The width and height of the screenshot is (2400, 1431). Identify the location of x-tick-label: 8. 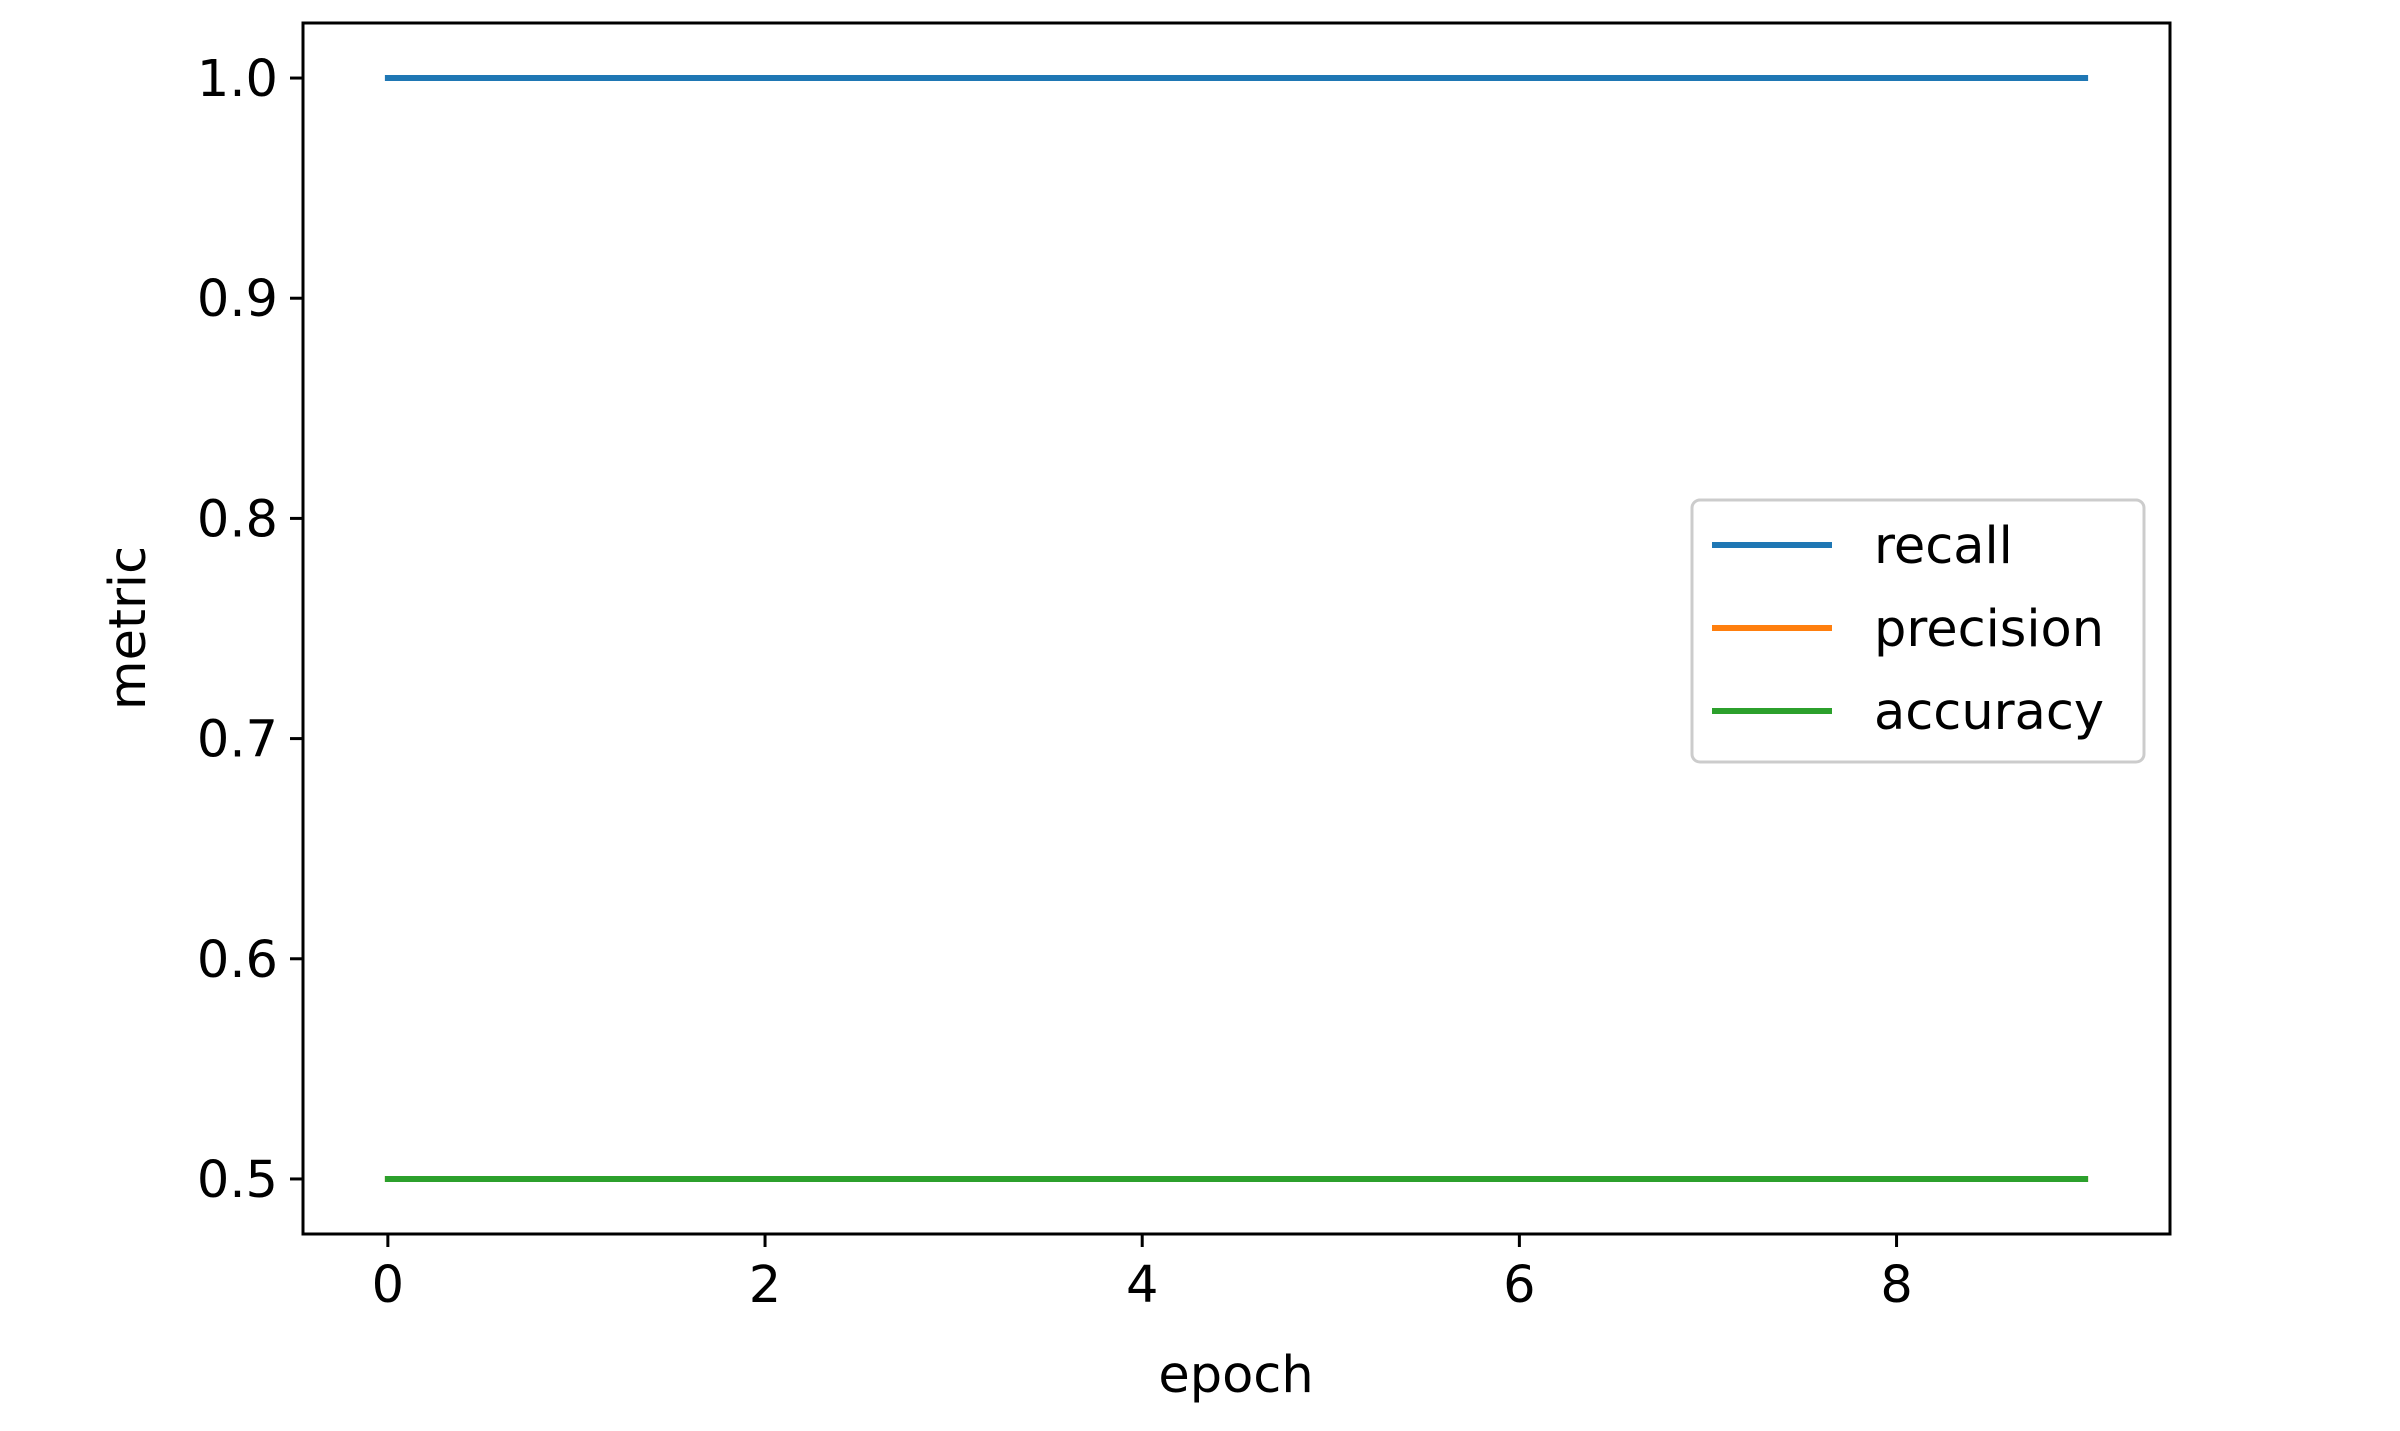
(1896, 1285).